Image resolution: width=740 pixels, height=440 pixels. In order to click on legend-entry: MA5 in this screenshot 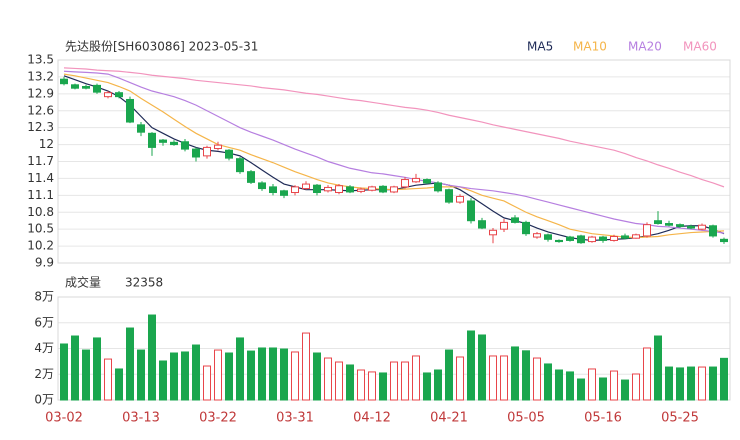, I will do `click(540, 47)`.